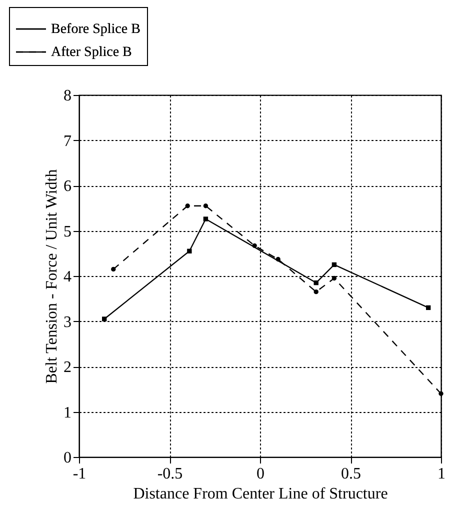  Describe the element at coordinates (68, 231) in the screenshot. I see `y-tick-label: 5` at that location.